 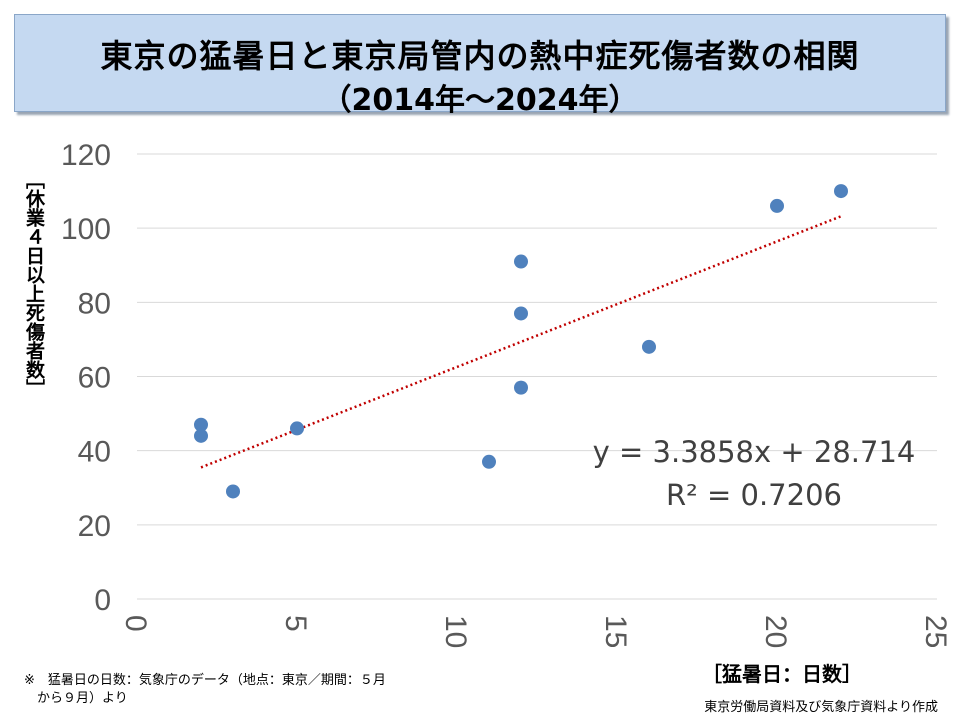 What do you see at coordinates (94, 526) in the screenshot?
I see `y-tick-label: 20` at bounding box center [94, 526].